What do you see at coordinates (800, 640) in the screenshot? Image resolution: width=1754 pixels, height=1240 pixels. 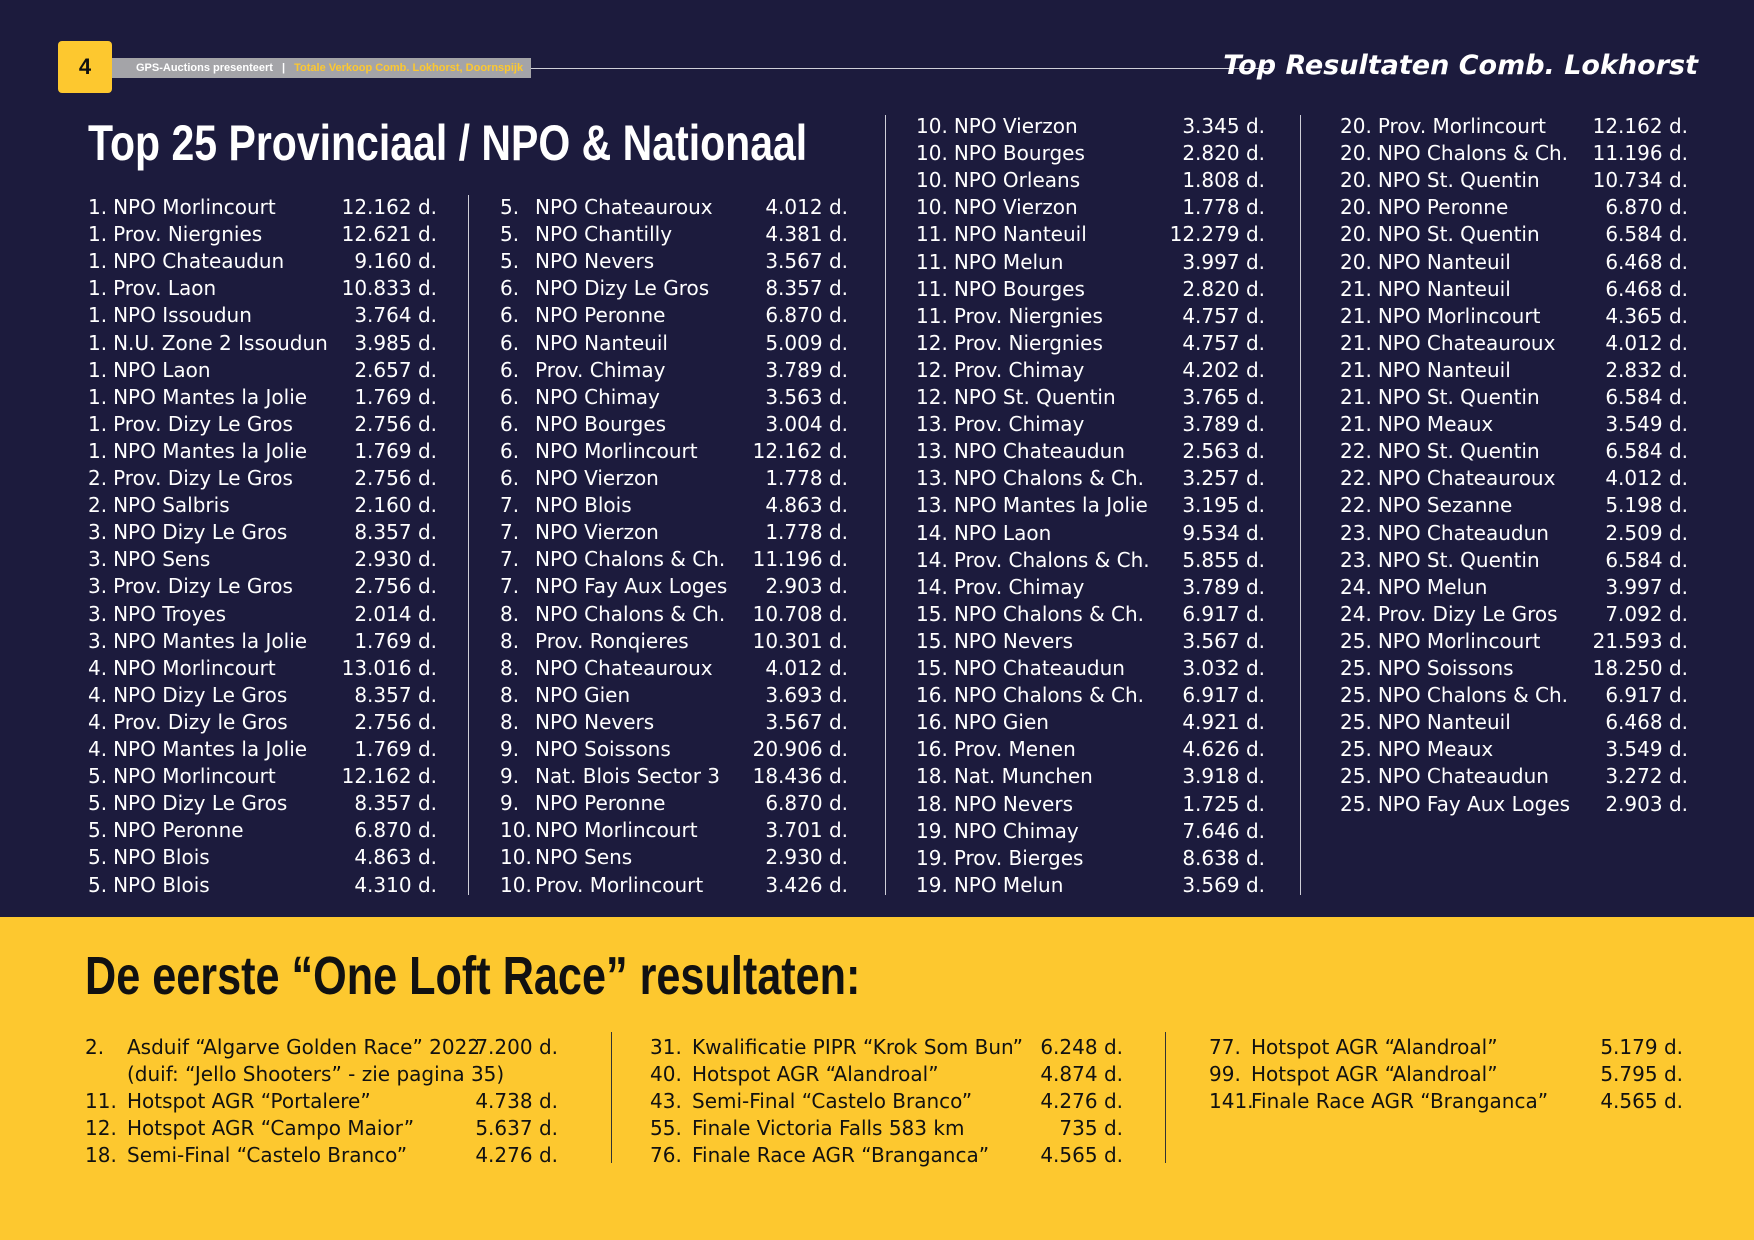 I see `distance: 10.301 d.` at bounding box center [800, 640].